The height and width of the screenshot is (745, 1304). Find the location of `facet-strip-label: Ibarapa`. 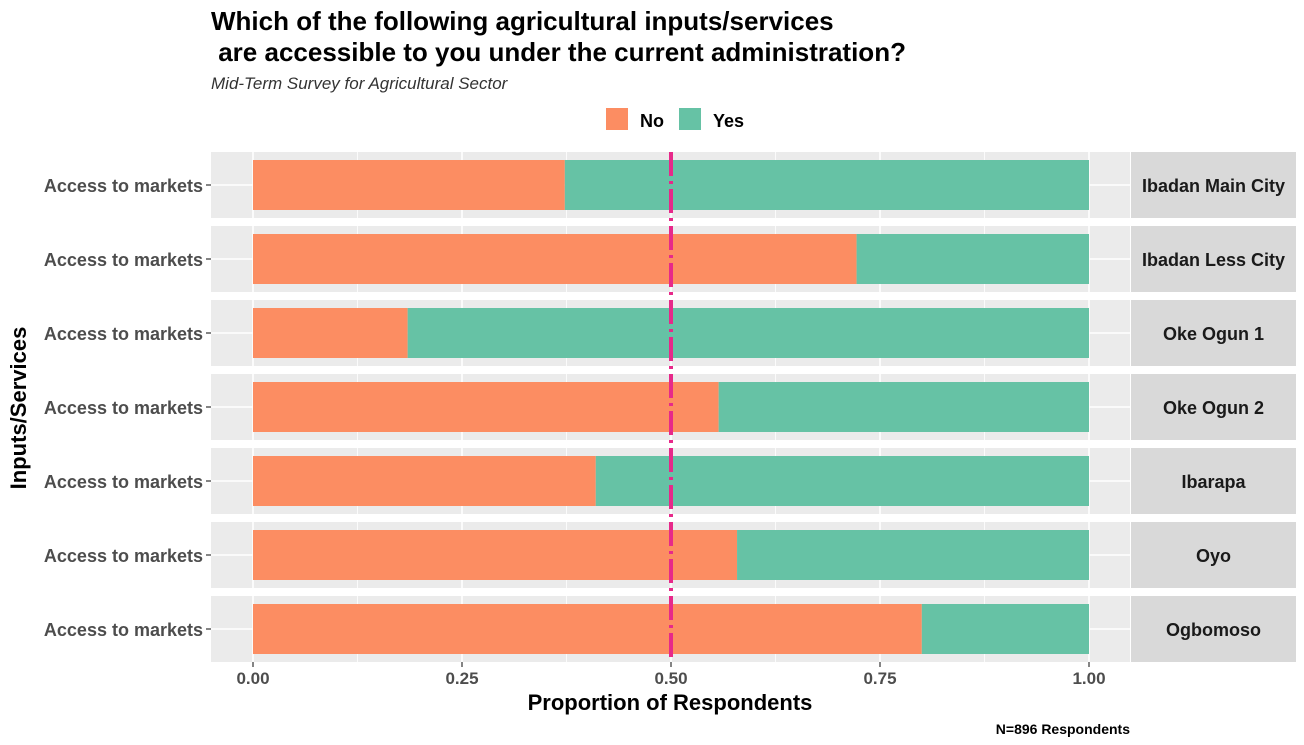

facet-strip-label: Ibarapa is located at coordinates (1213, 482).